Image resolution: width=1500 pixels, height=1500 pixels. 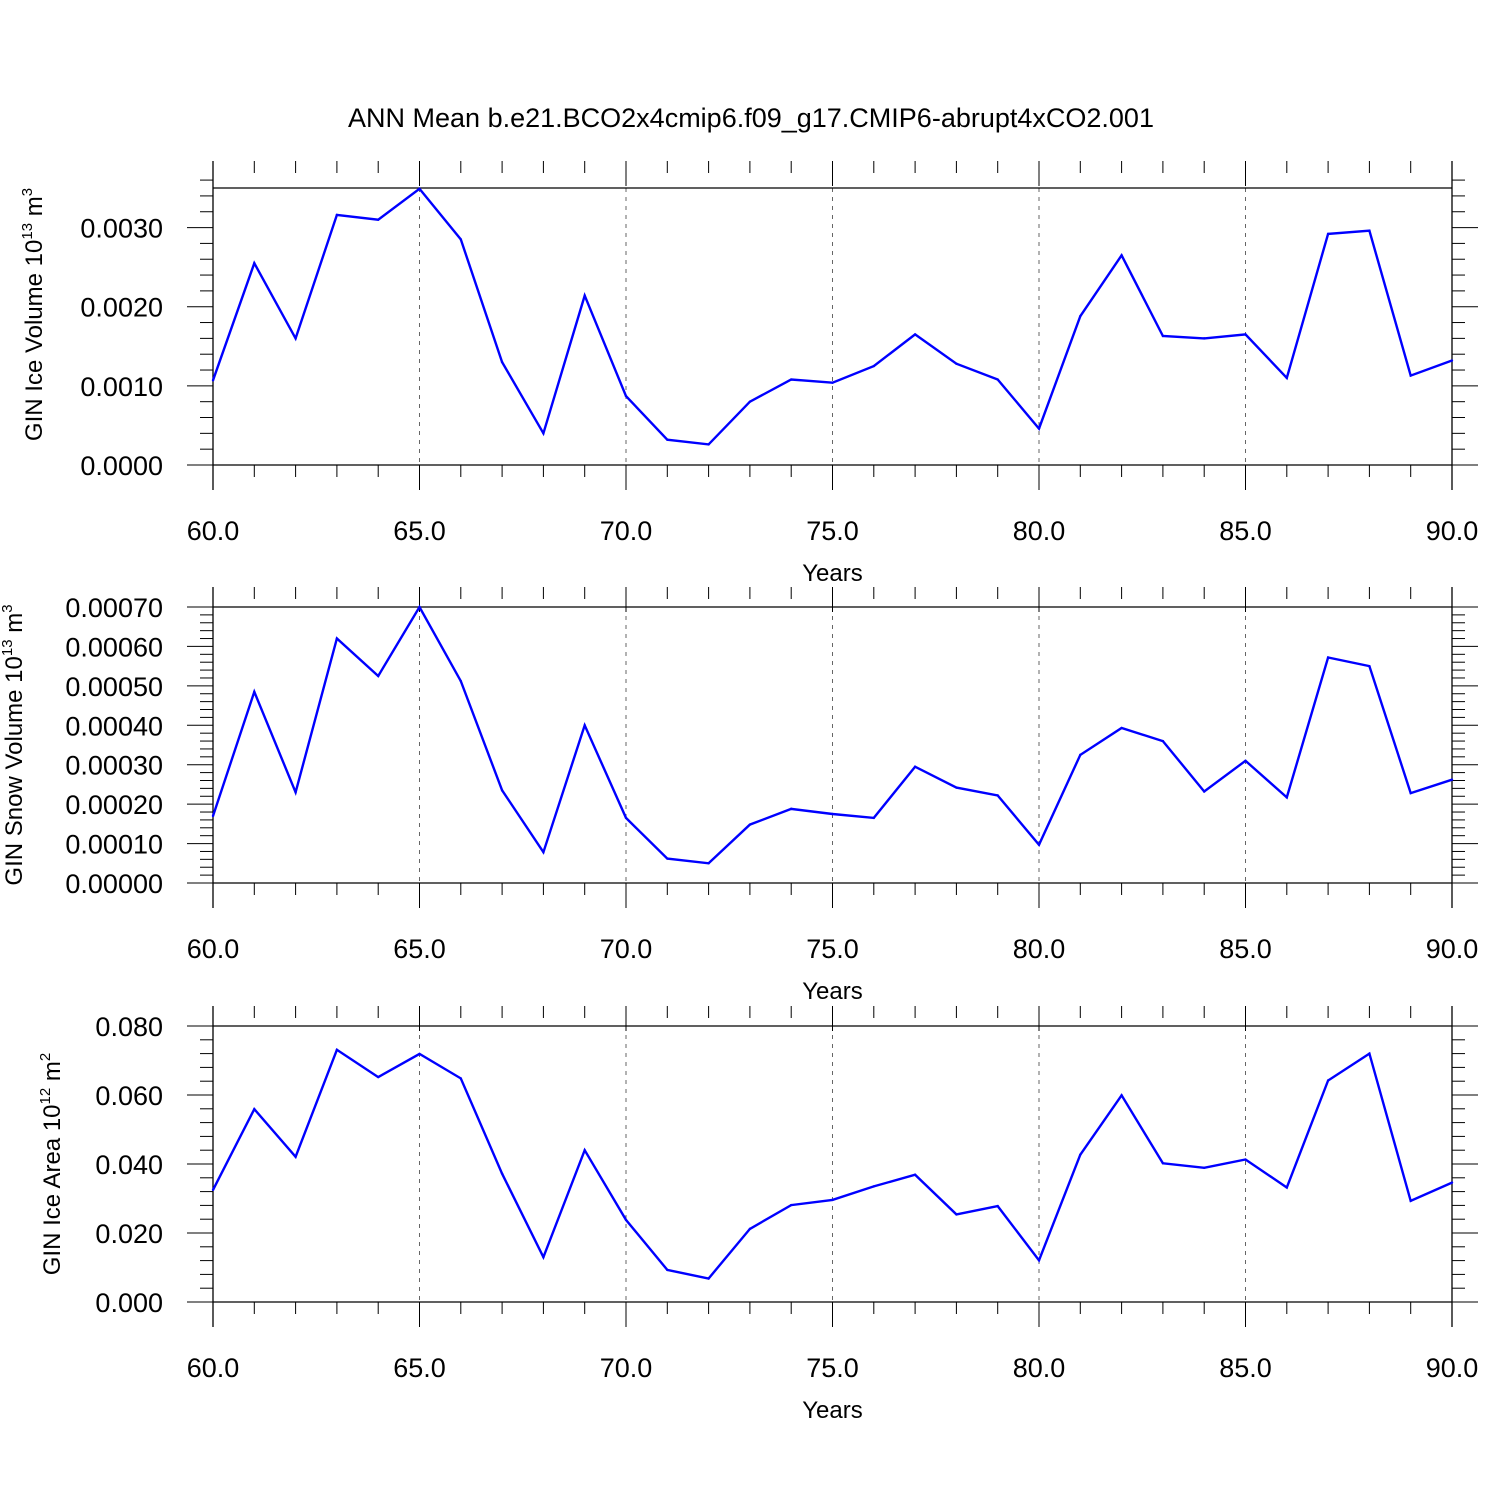 What do you see at coordinates (213, 531) in the screenshot?
I see `x-tick-label: 60.0` at bounding box center [213, 531].